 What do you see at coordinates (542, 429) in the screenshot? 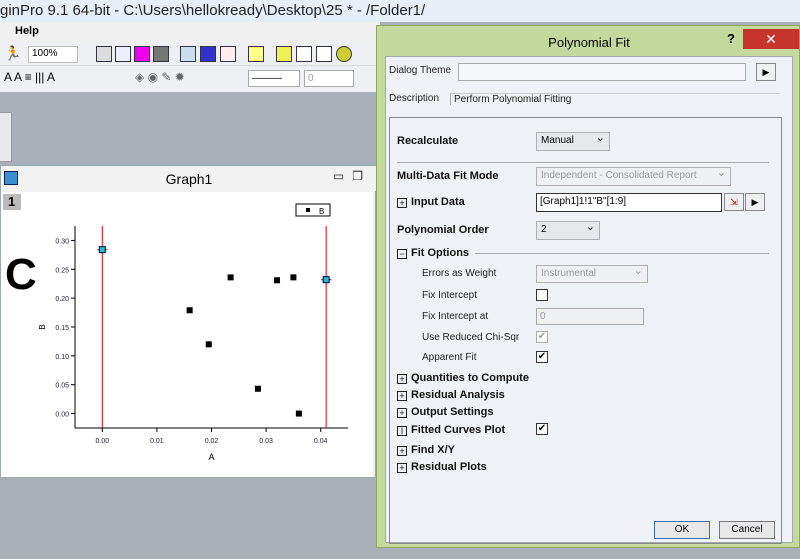
I see `fitted-curves-checkbox: ✔` at bounding box center [542, 429].